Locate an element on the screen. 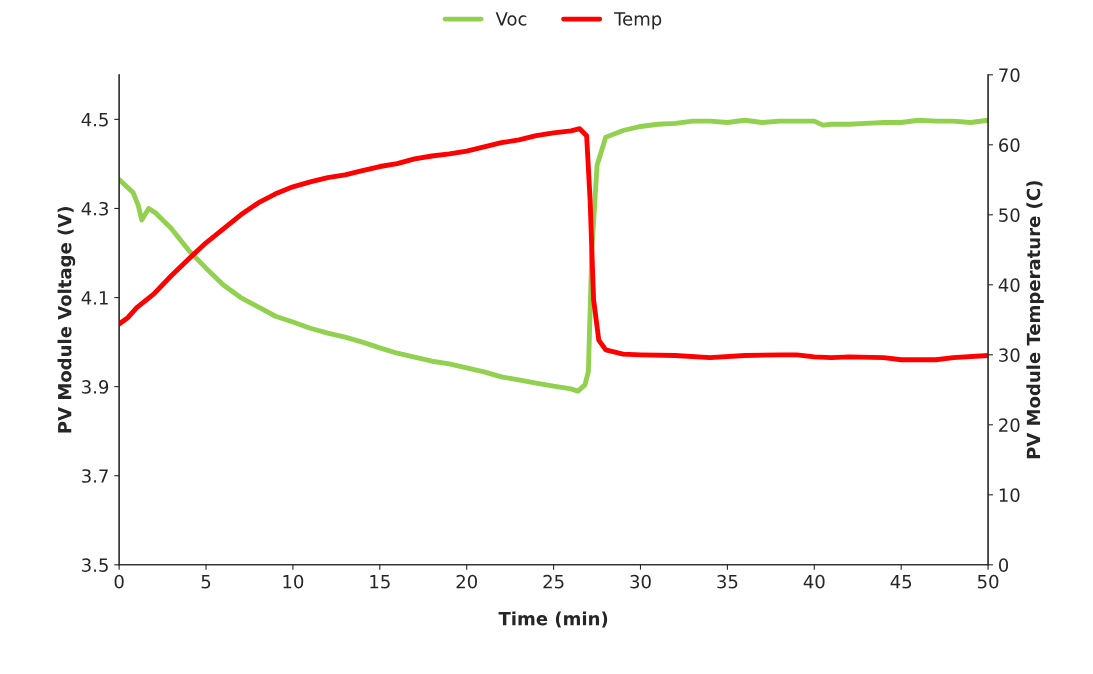  x-tick-label: 20 is located at coordinates (466, 581).